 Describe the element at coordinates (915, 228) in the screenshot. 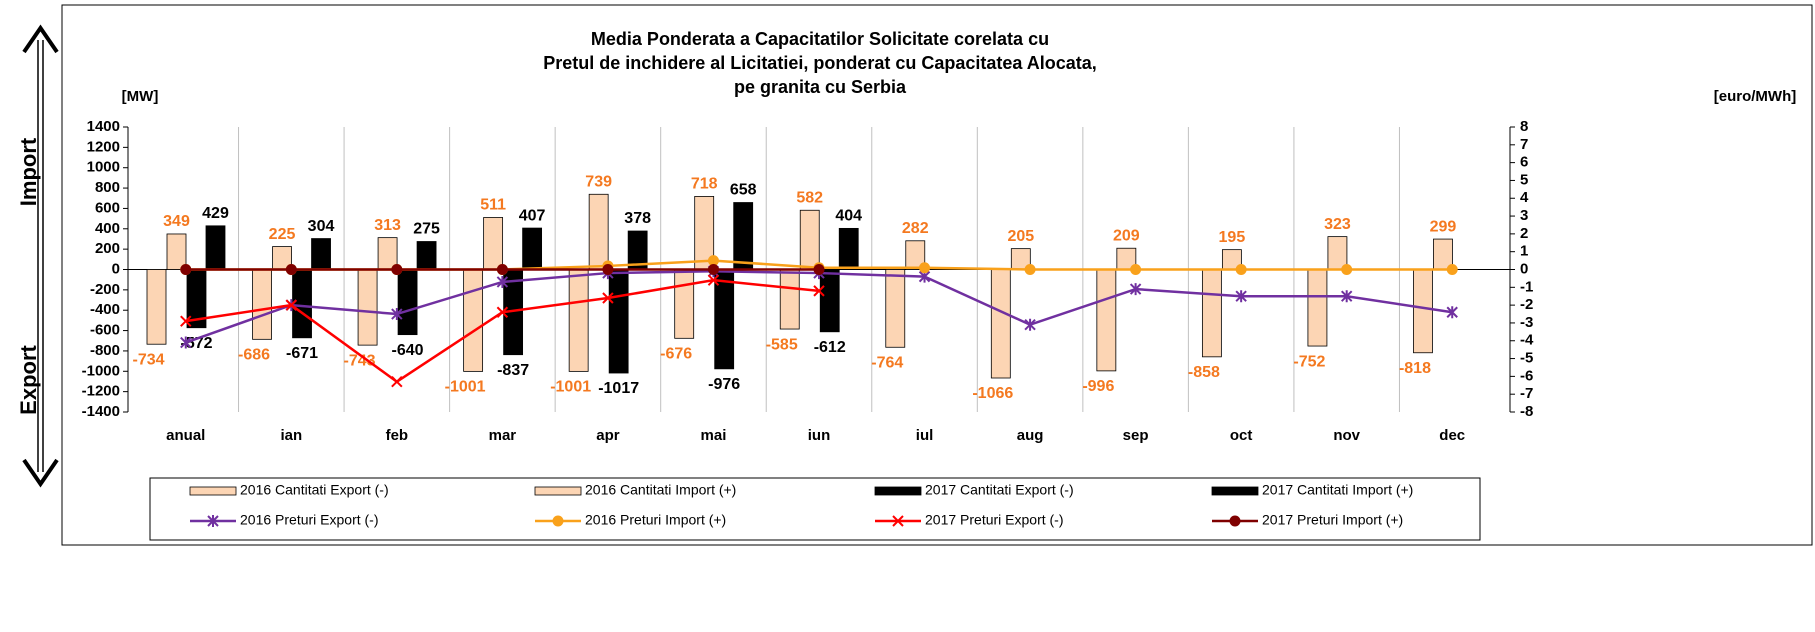

I see `data-label: 282` at that location.